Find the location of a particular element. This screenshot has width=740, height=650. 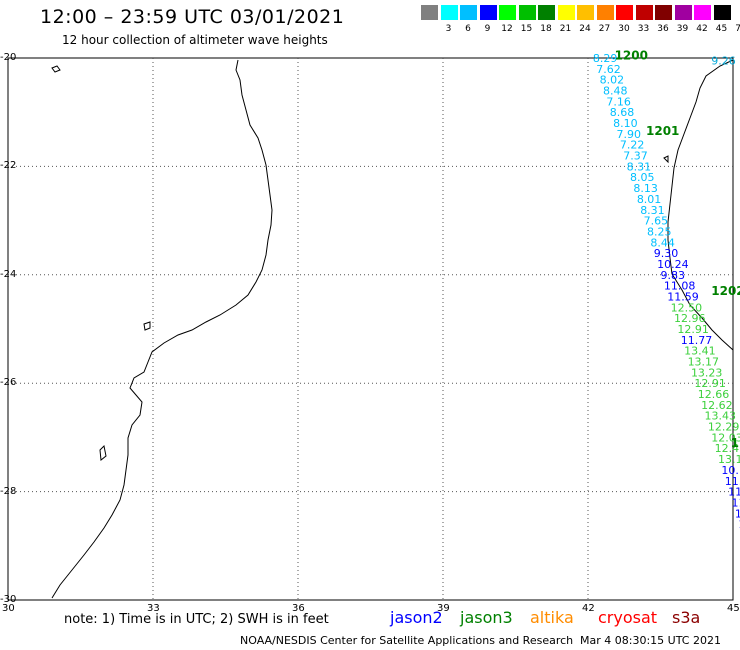

lat-tick-label: -22 is located at coordinates (8, 166).